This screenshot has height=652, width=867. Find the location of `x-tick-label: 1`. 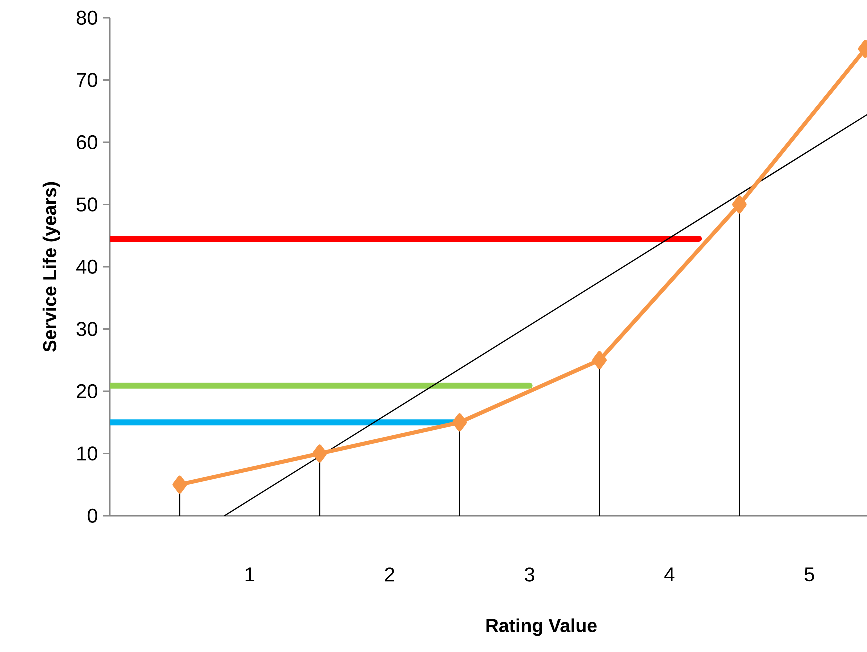

x-tick-label: 1 is located at coordinates (250, 575).